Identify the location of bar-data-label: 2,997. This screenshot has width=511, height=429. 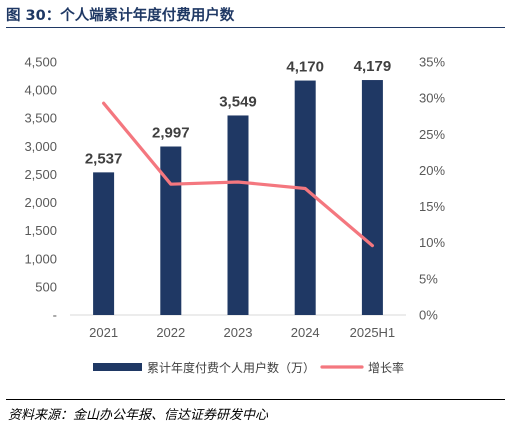
(171, 133).